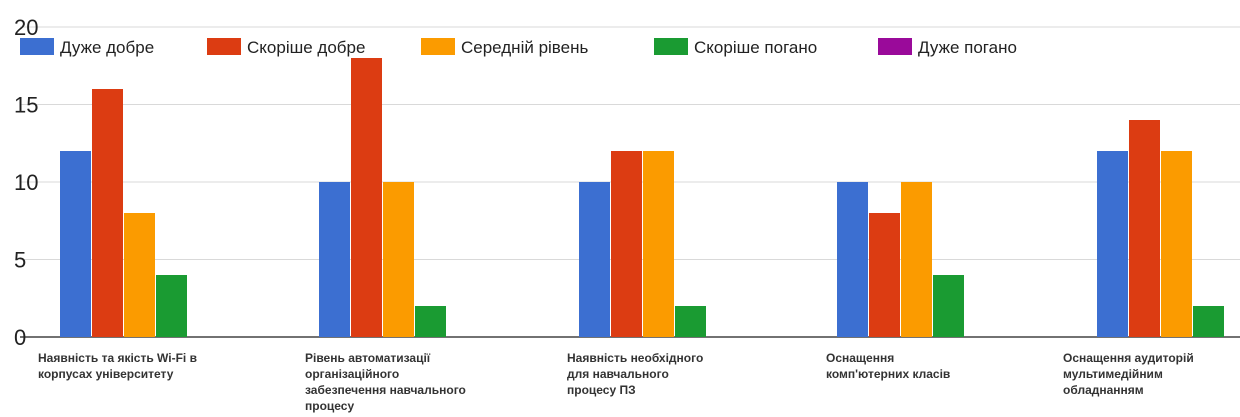  I want to click on legend-label: Середній рівень, so click(524, 47).